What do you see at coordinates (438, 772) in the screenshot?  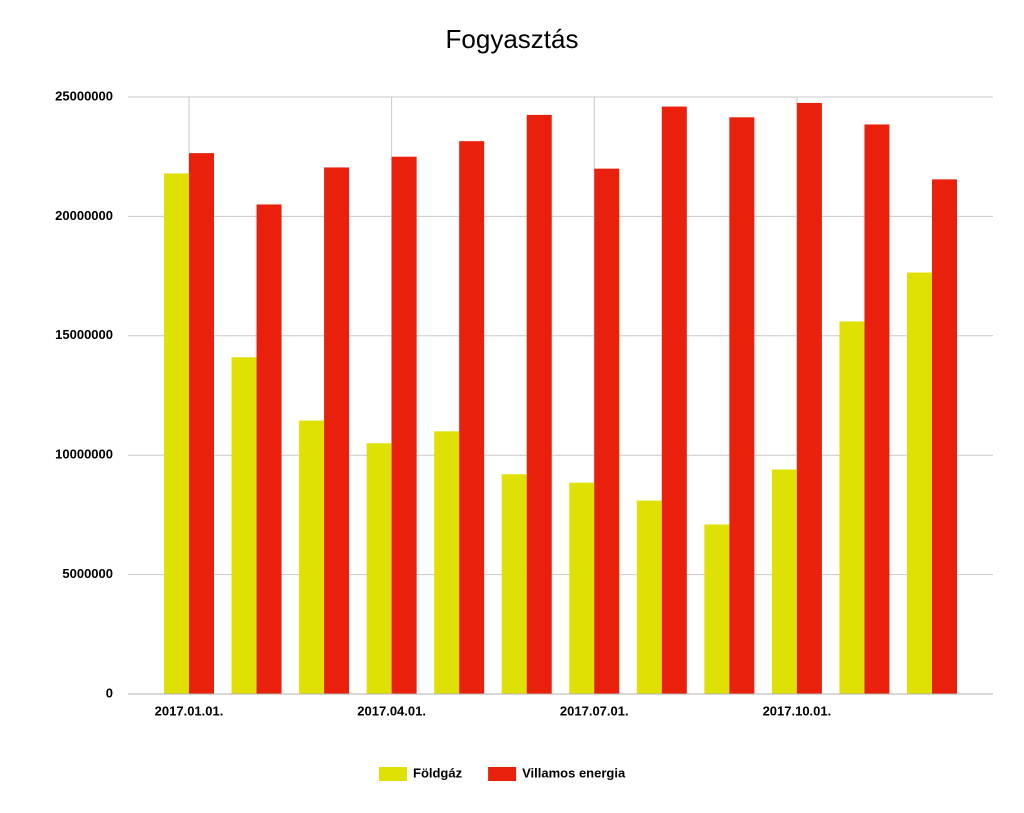 I see `legend-label: Földgáz` at bounding box center [438, 772].